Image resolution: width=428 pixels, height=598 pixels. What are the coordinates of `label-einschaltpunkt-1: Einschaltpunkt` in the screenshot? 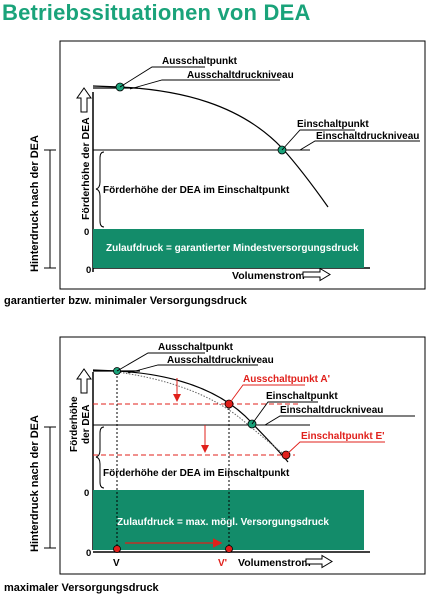 It's located at (333, 124).